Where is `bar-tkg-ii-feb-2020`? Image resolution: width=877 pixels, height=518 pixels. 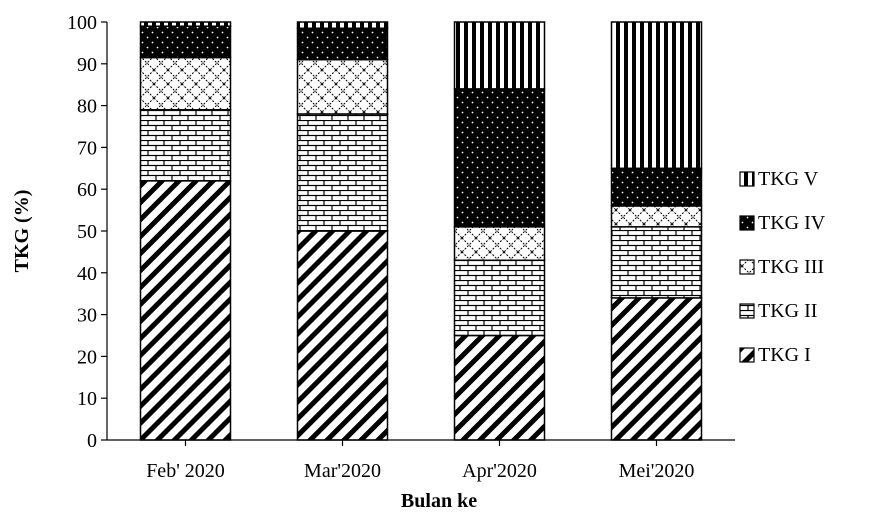 bar-tkg-ii-feb-2020 is located at coordinates (185, 145).